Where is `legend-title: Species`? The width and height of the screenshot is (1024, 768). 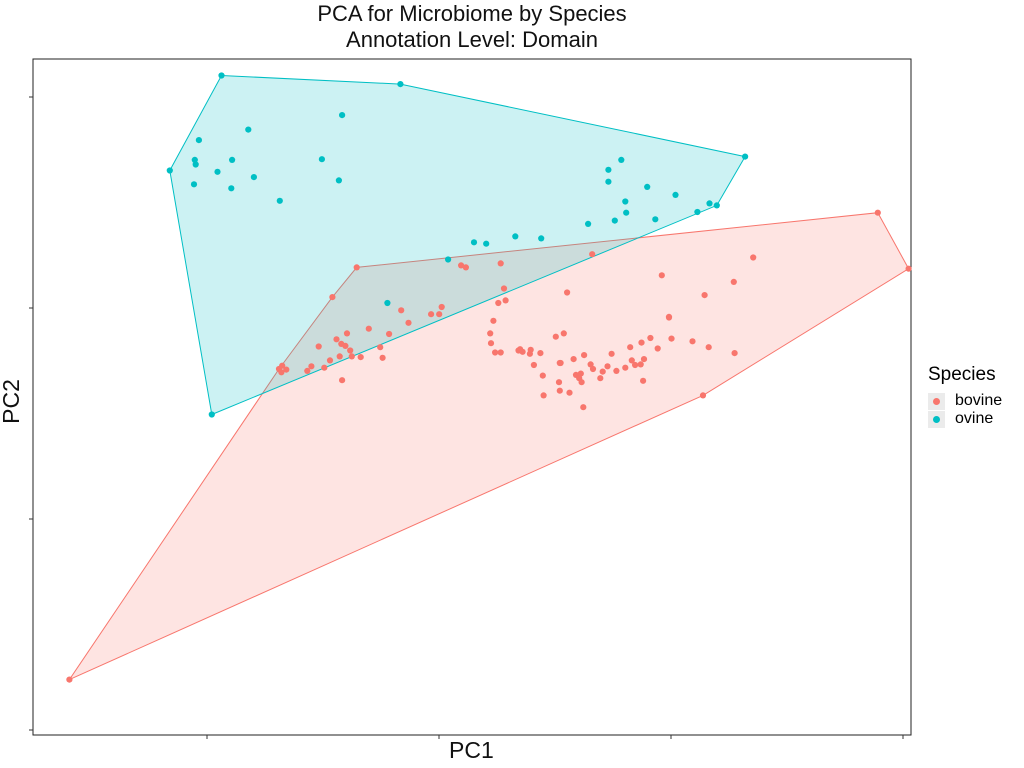 legend-title: Species is located at coordinates (962, 374).